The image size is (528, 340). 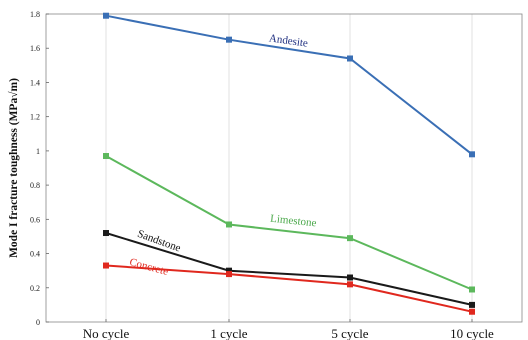 I want to click on y-axis-label: Mode I fracture toughness (MPa√m), so click(x=13, y=168).